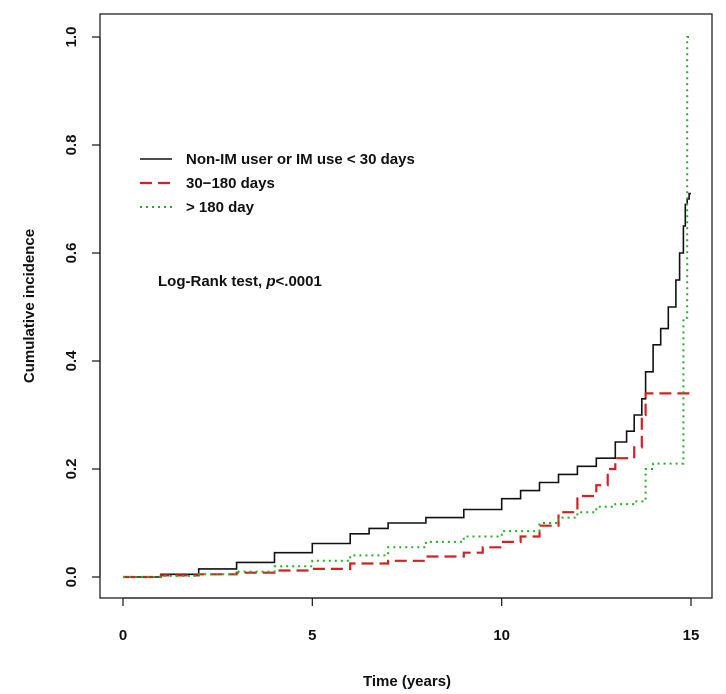 The height and width of the screenshot is (694, 726). I want to click on y-tick-label-4: 0.8, so click(71, 145).